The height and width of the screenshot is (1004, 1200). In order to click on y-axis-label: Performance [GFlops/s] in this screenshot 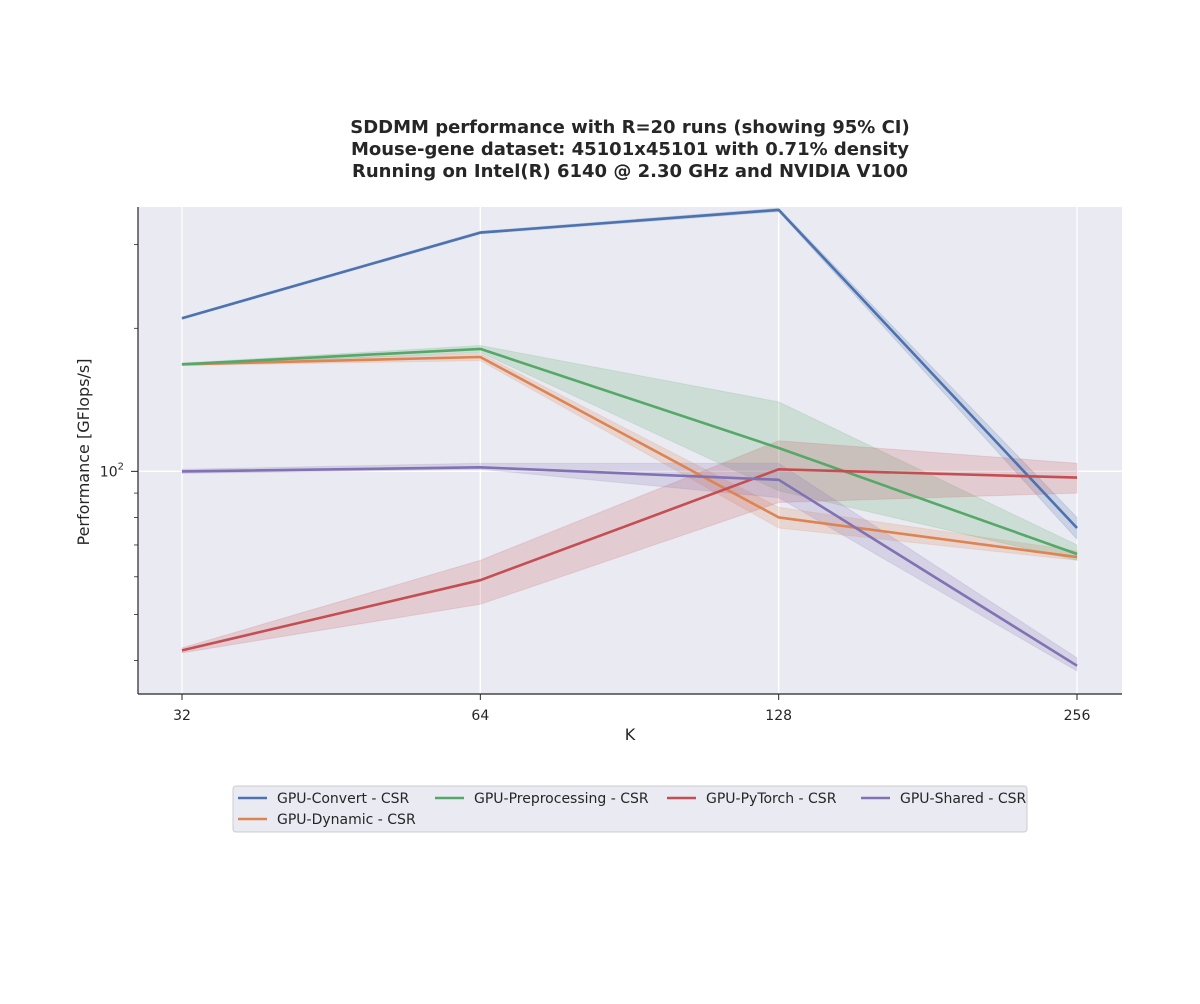, I will do `click(83, 451)`.